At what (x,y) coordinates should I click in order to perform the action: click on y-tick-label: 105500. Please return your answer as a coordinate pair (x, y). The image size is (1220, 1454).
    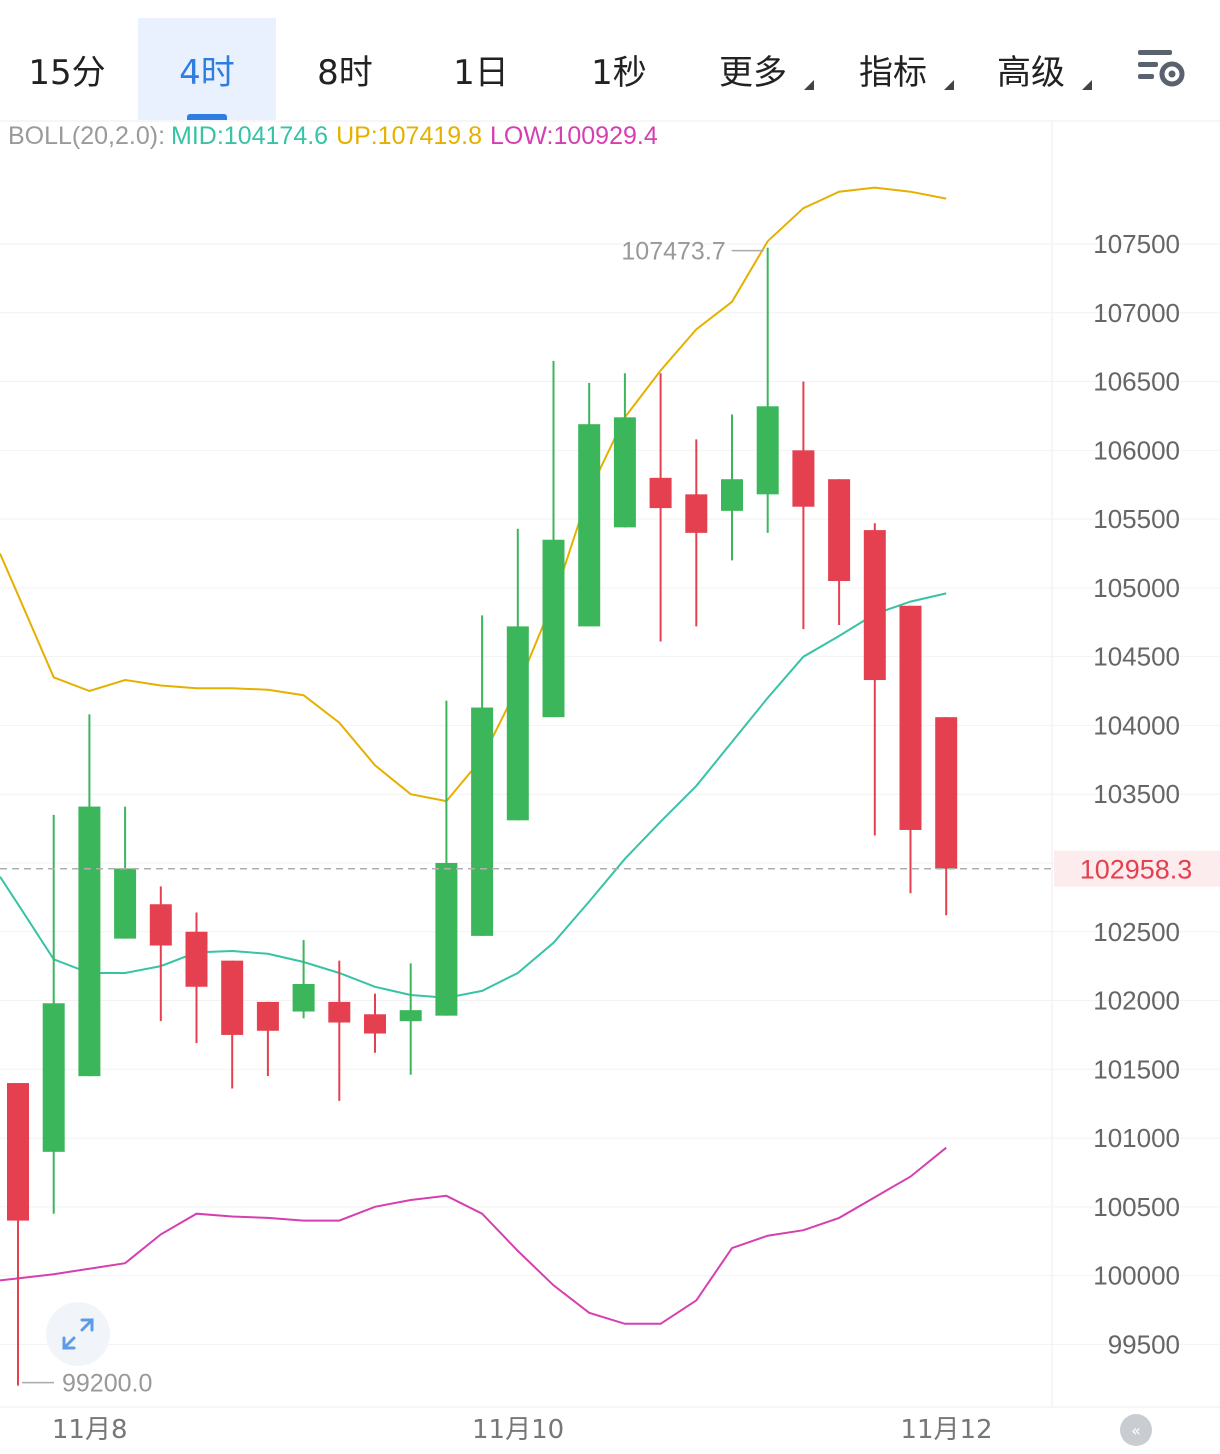
    Looking at the image, I should click on (1136, 519).